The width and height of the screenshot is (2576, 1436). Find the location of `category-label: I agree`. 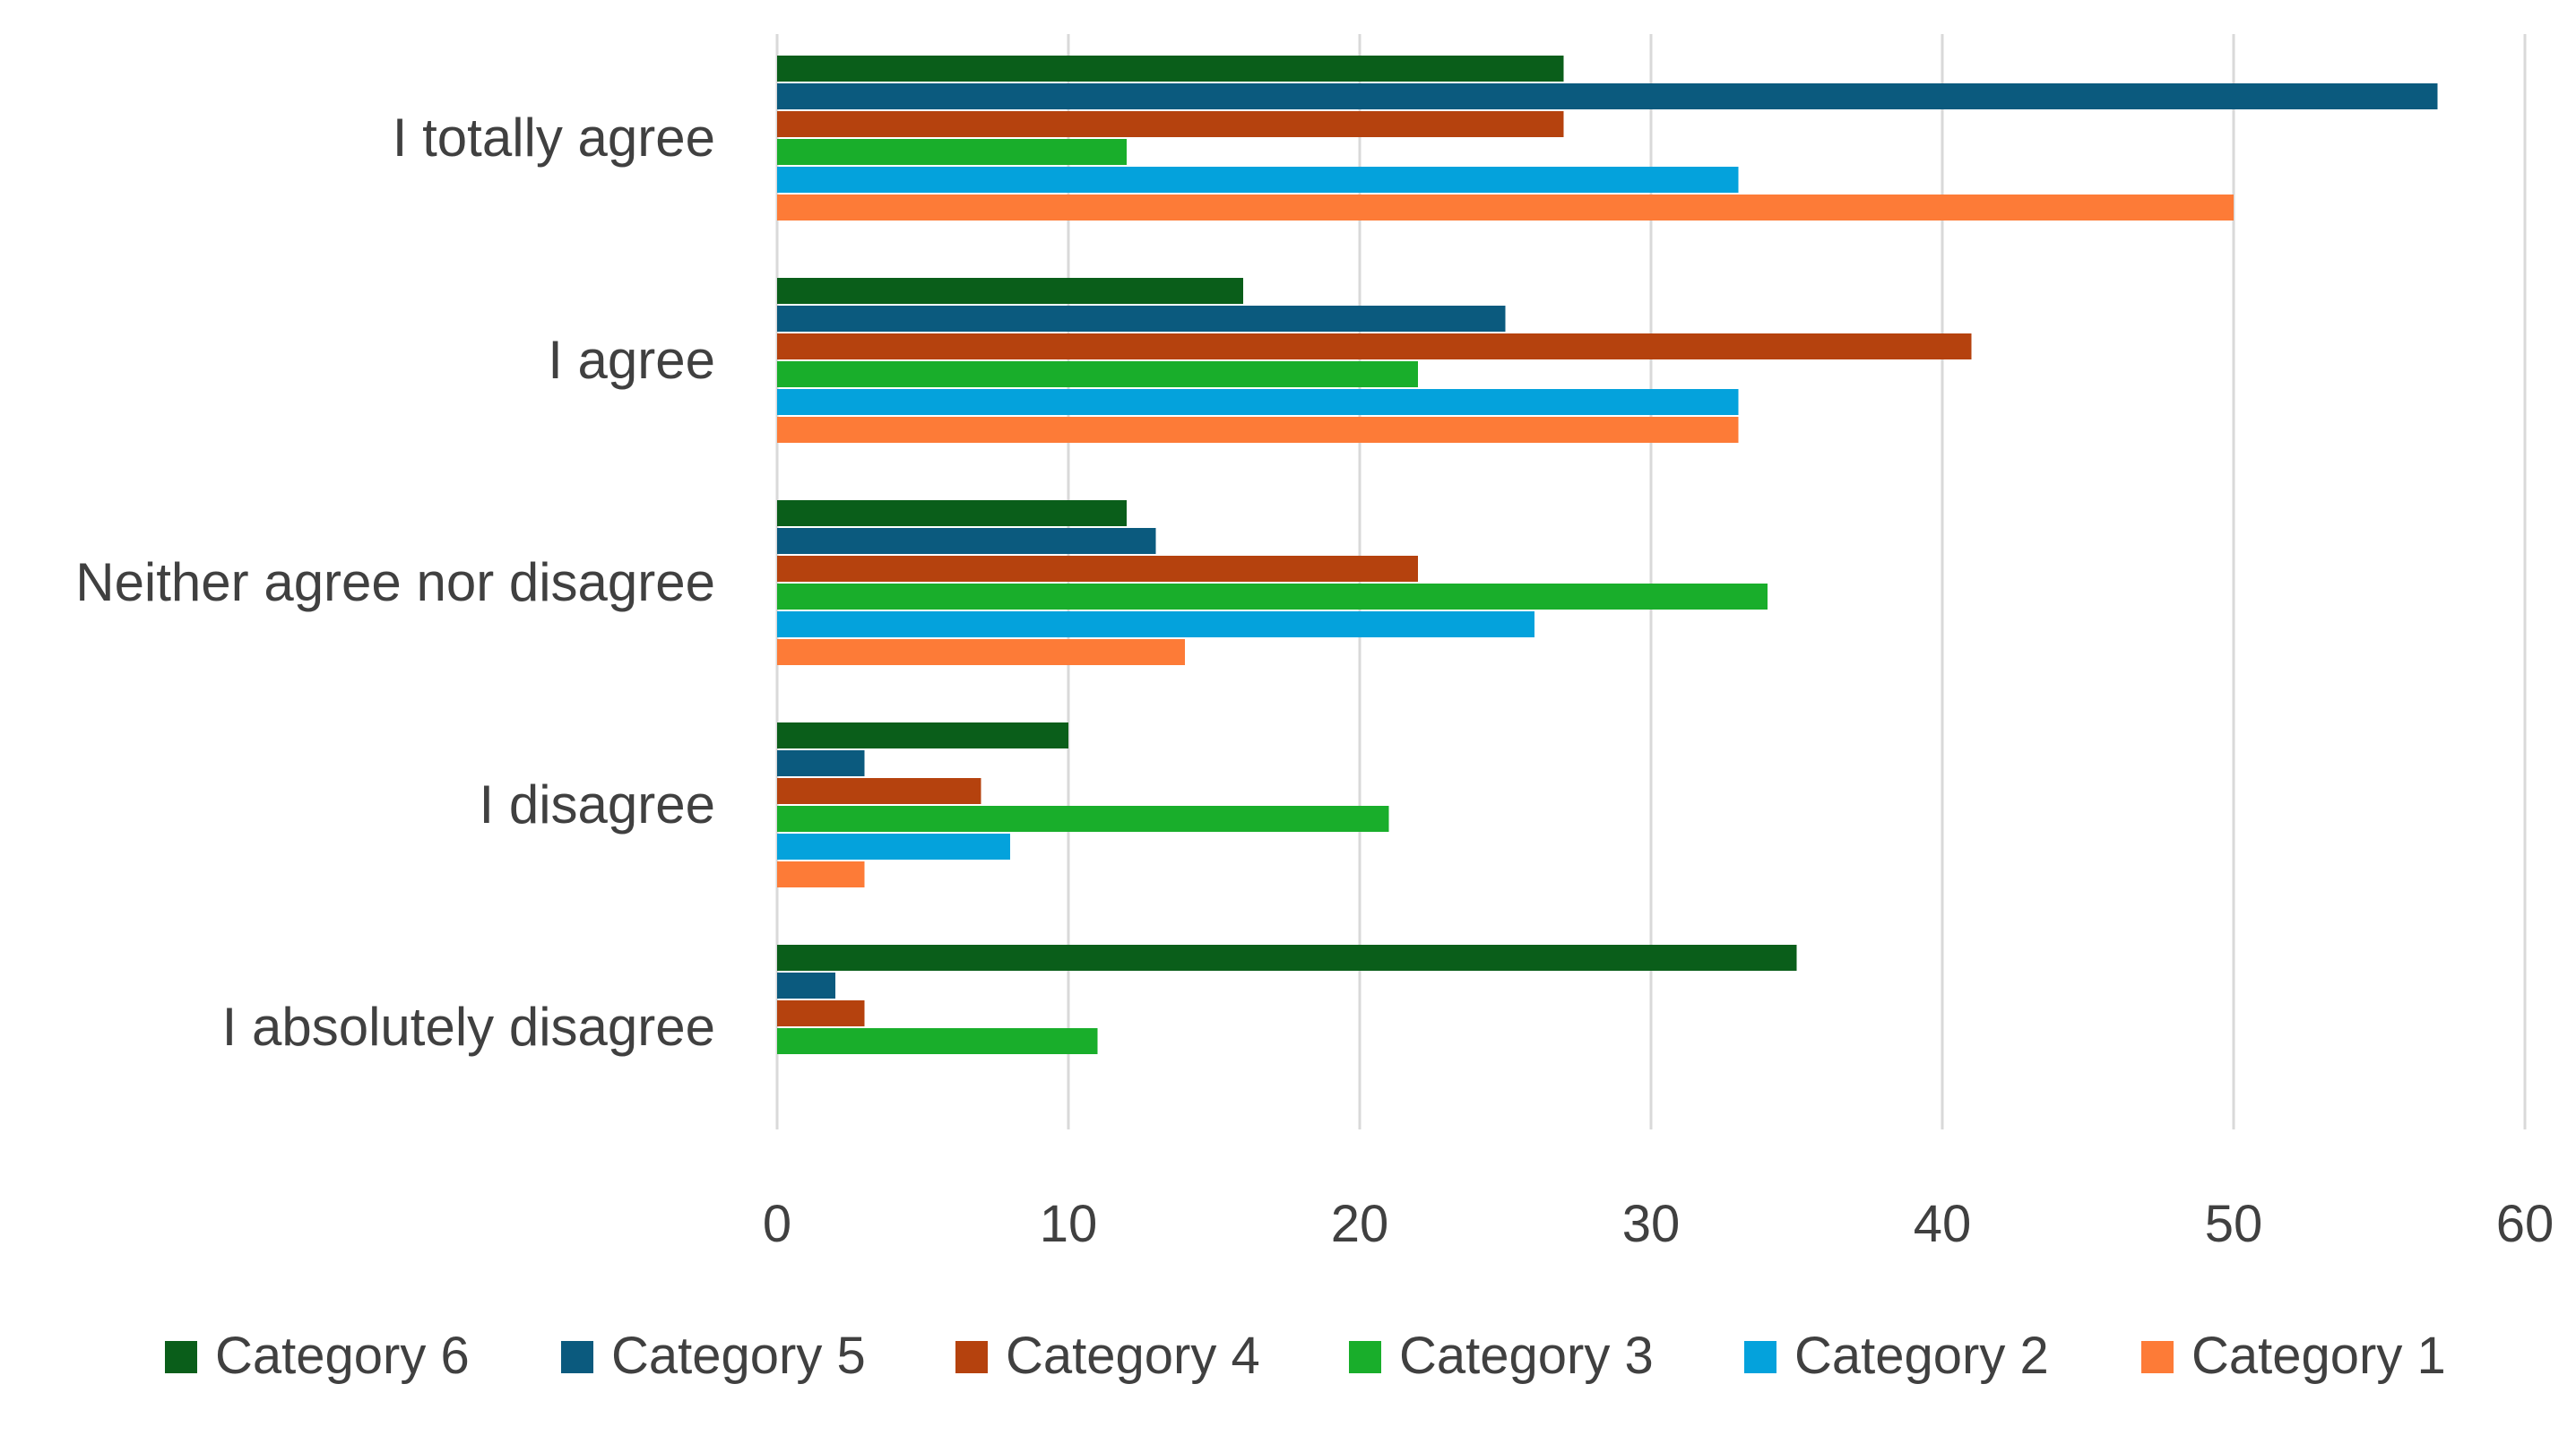

category-label: I agree is located at coordinates (631, 360).